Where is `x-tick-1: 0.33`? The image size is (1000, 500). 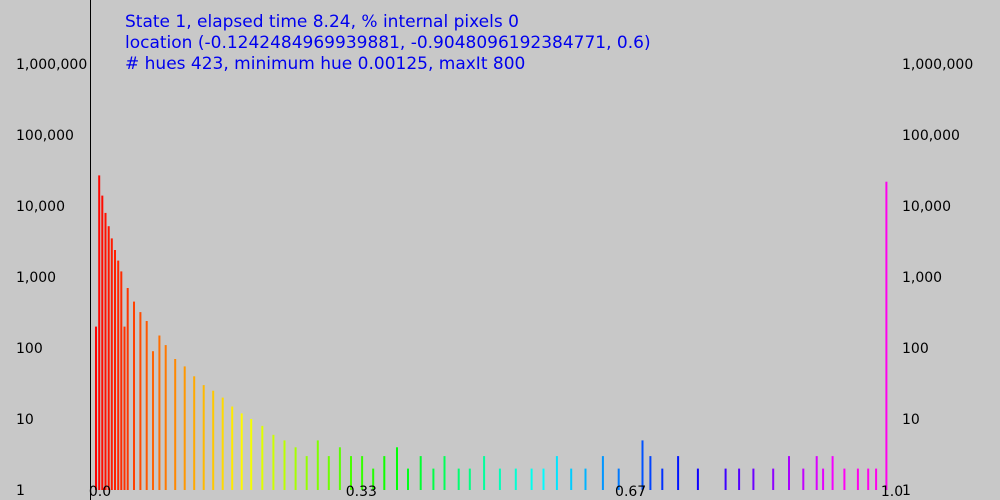
x-tick-1: 0.33 is located at coordinates (361, 492).